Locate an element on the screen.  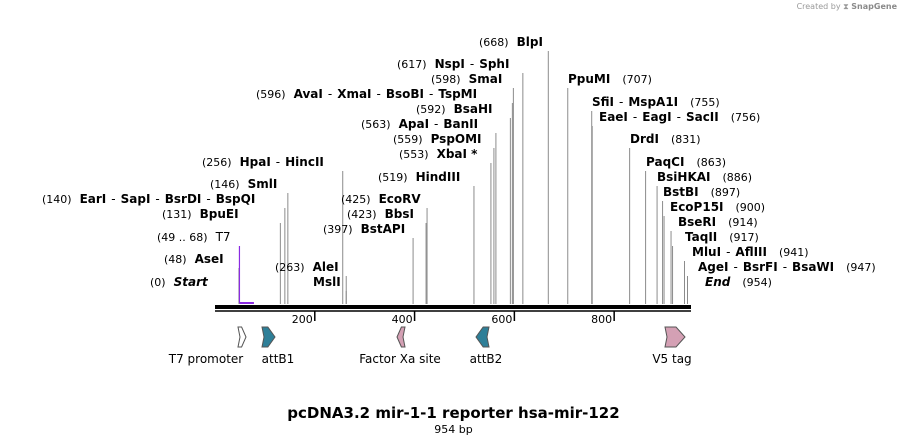
site-label-taqii: TaqII (917) is located at coordinates (722, 237).